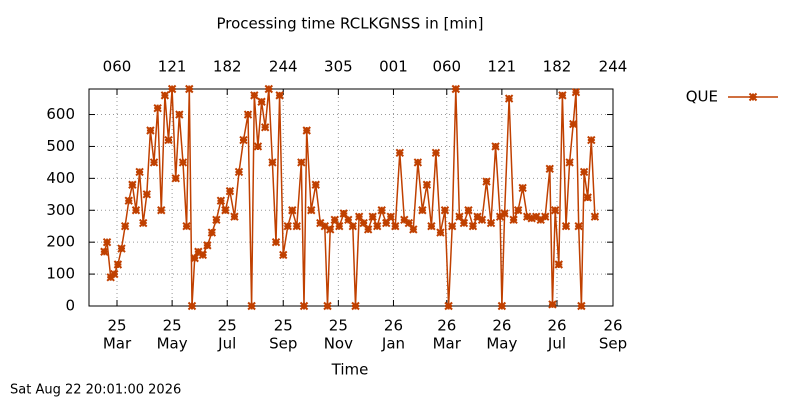 Image resolution: width=800 pixels, height=400 pixels. Describe the element at coordinates (556, 326) in the screenshot. I see `x-tick-label: 26` at that location.